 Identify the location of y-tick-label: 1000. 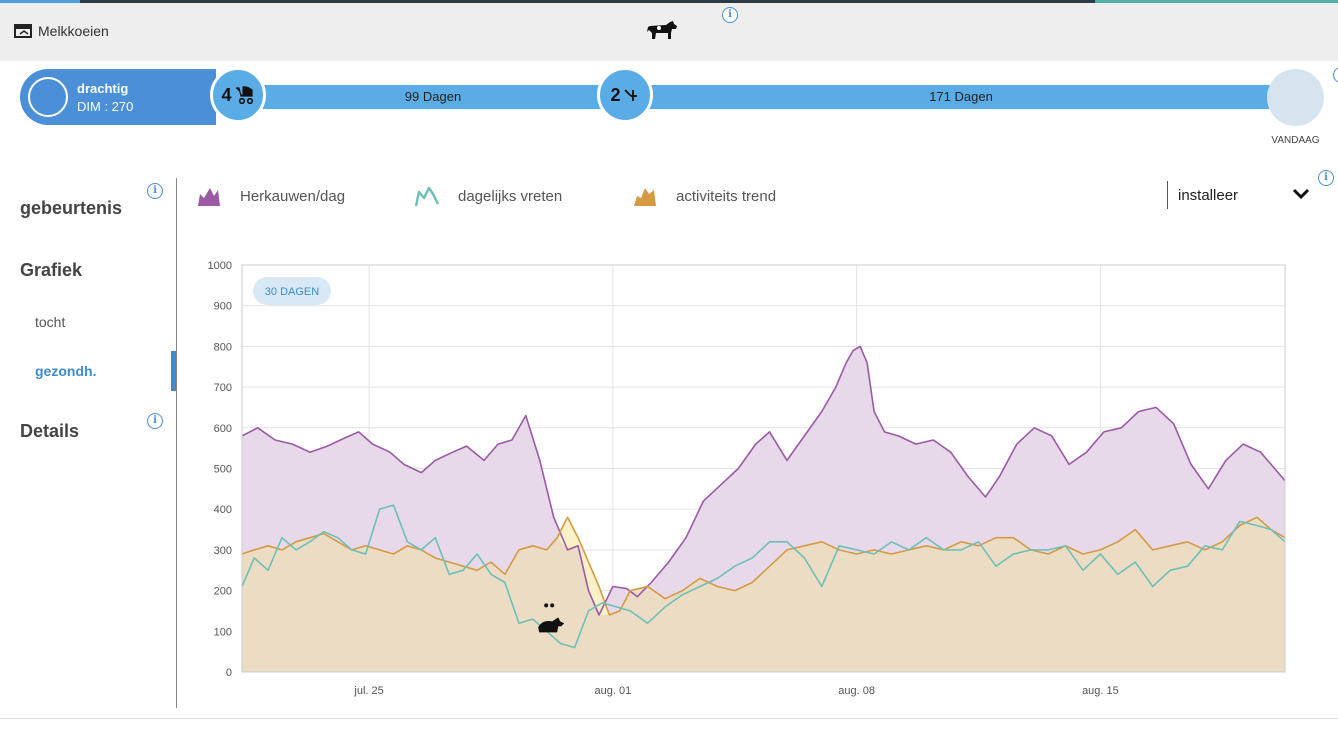
(220, 266).